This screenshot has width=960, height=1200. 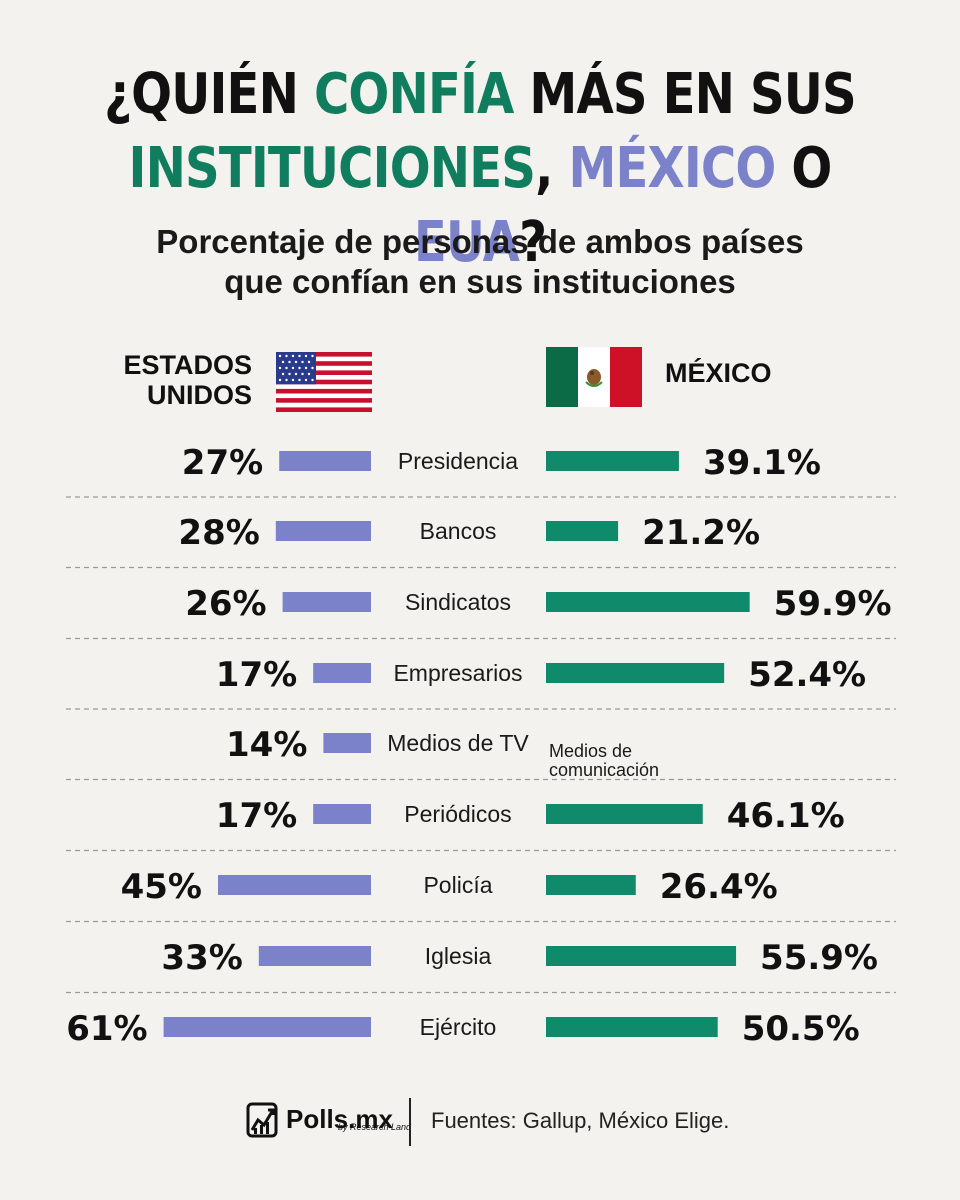 What do you see at coordinates (106, 1029) in the screenshot?
I see `usa-value-label: 61%` at bounding box center [106, 1029].